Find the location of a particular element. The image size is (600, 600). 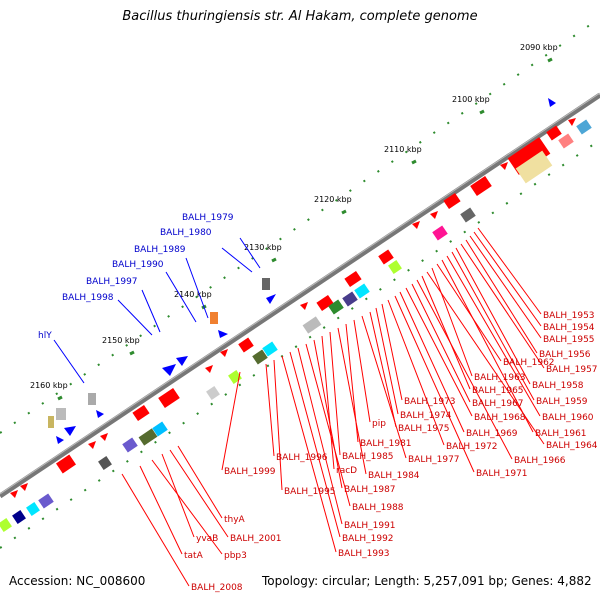

gene-label: BALH_1963 is located at coordinates (500, 378).